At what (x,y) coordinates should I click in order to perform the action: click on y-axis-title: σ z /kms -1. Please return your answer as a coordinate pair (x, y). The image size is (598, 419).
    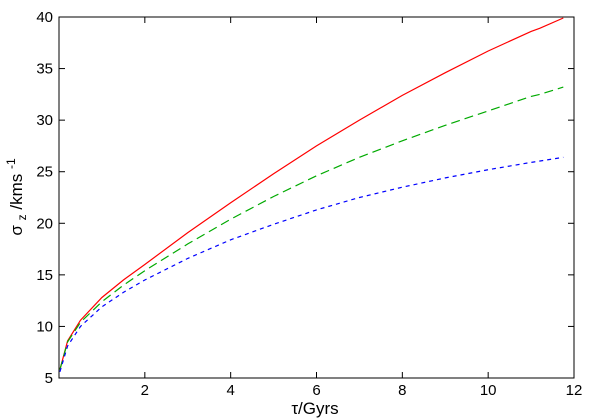
    Looking at the image, I should click on (17, 197).